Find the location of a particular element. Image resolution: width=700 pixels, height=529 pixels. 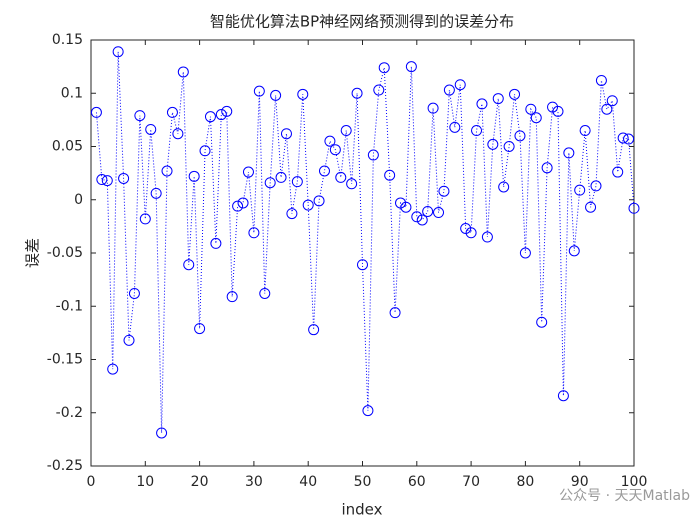

x-tick-label: 40 is located at coordinates (308, 482).